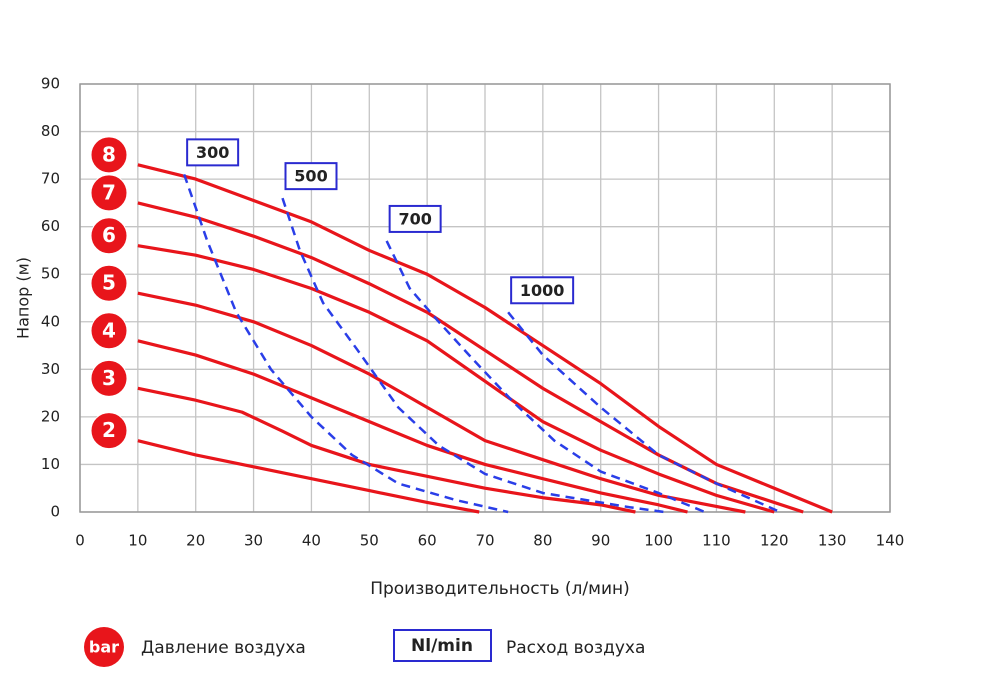 Image resolution: width=1000 pixels, height=675 pixels. What do you see at coordinates (50, 274) in the screenshot?
I see `y-tick-label: 50` at bounding box center [50, 274].